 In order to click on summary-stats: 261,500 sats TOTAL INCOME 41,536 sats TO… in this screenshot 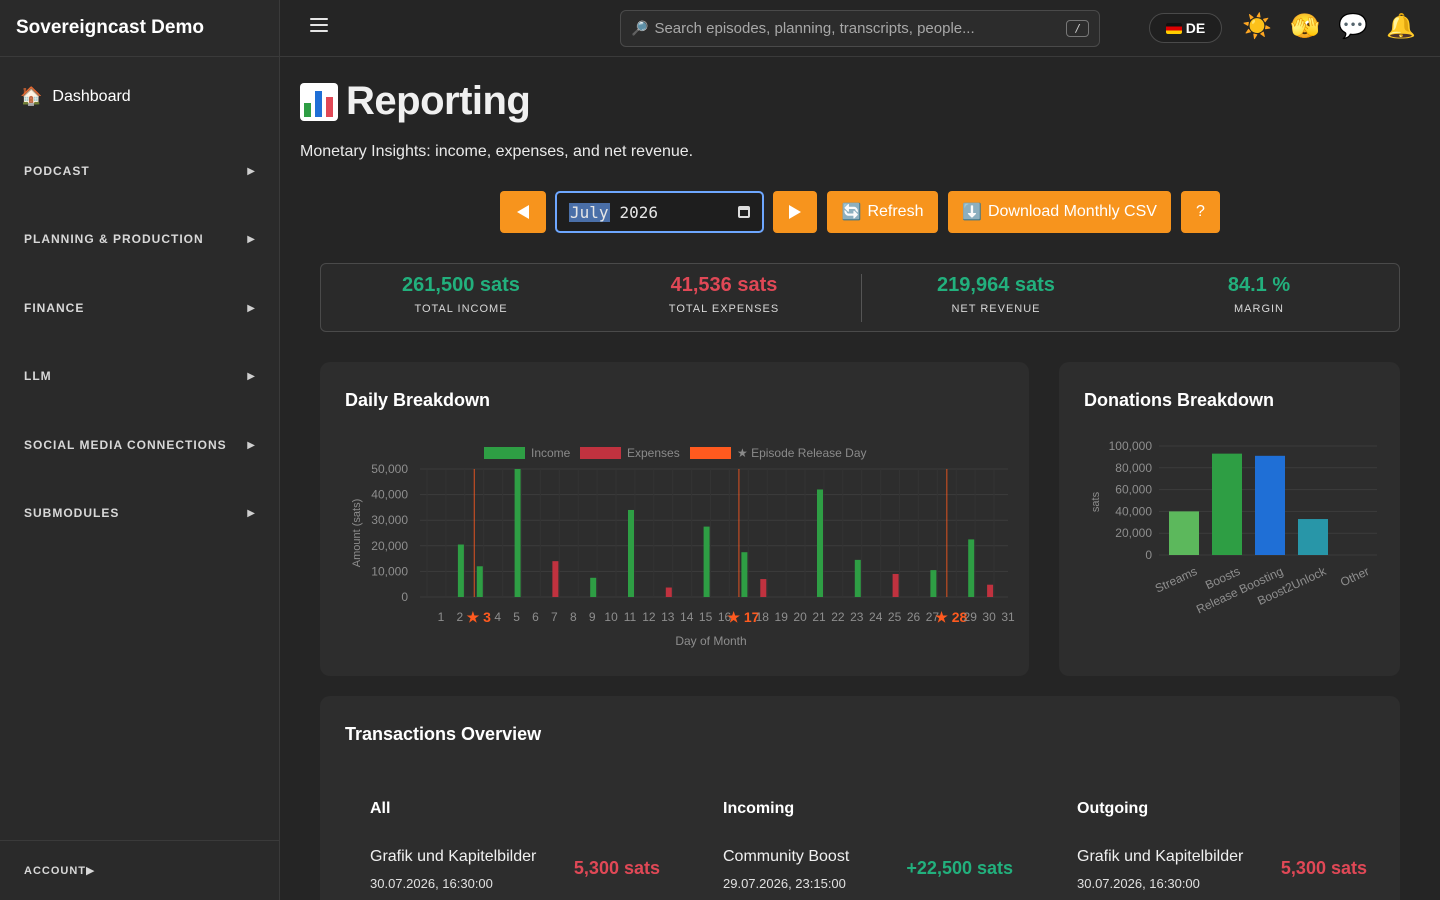, I will do `click(860, 297)`.